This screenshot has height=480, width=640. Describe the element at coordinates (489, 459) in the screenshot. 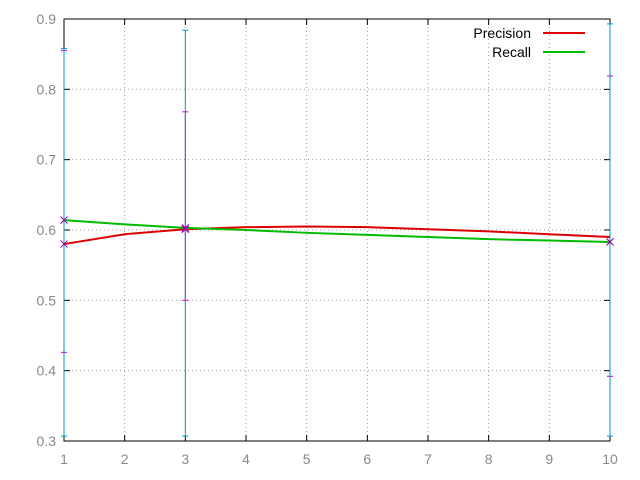

I see `x-tick-label: 8` at that location.